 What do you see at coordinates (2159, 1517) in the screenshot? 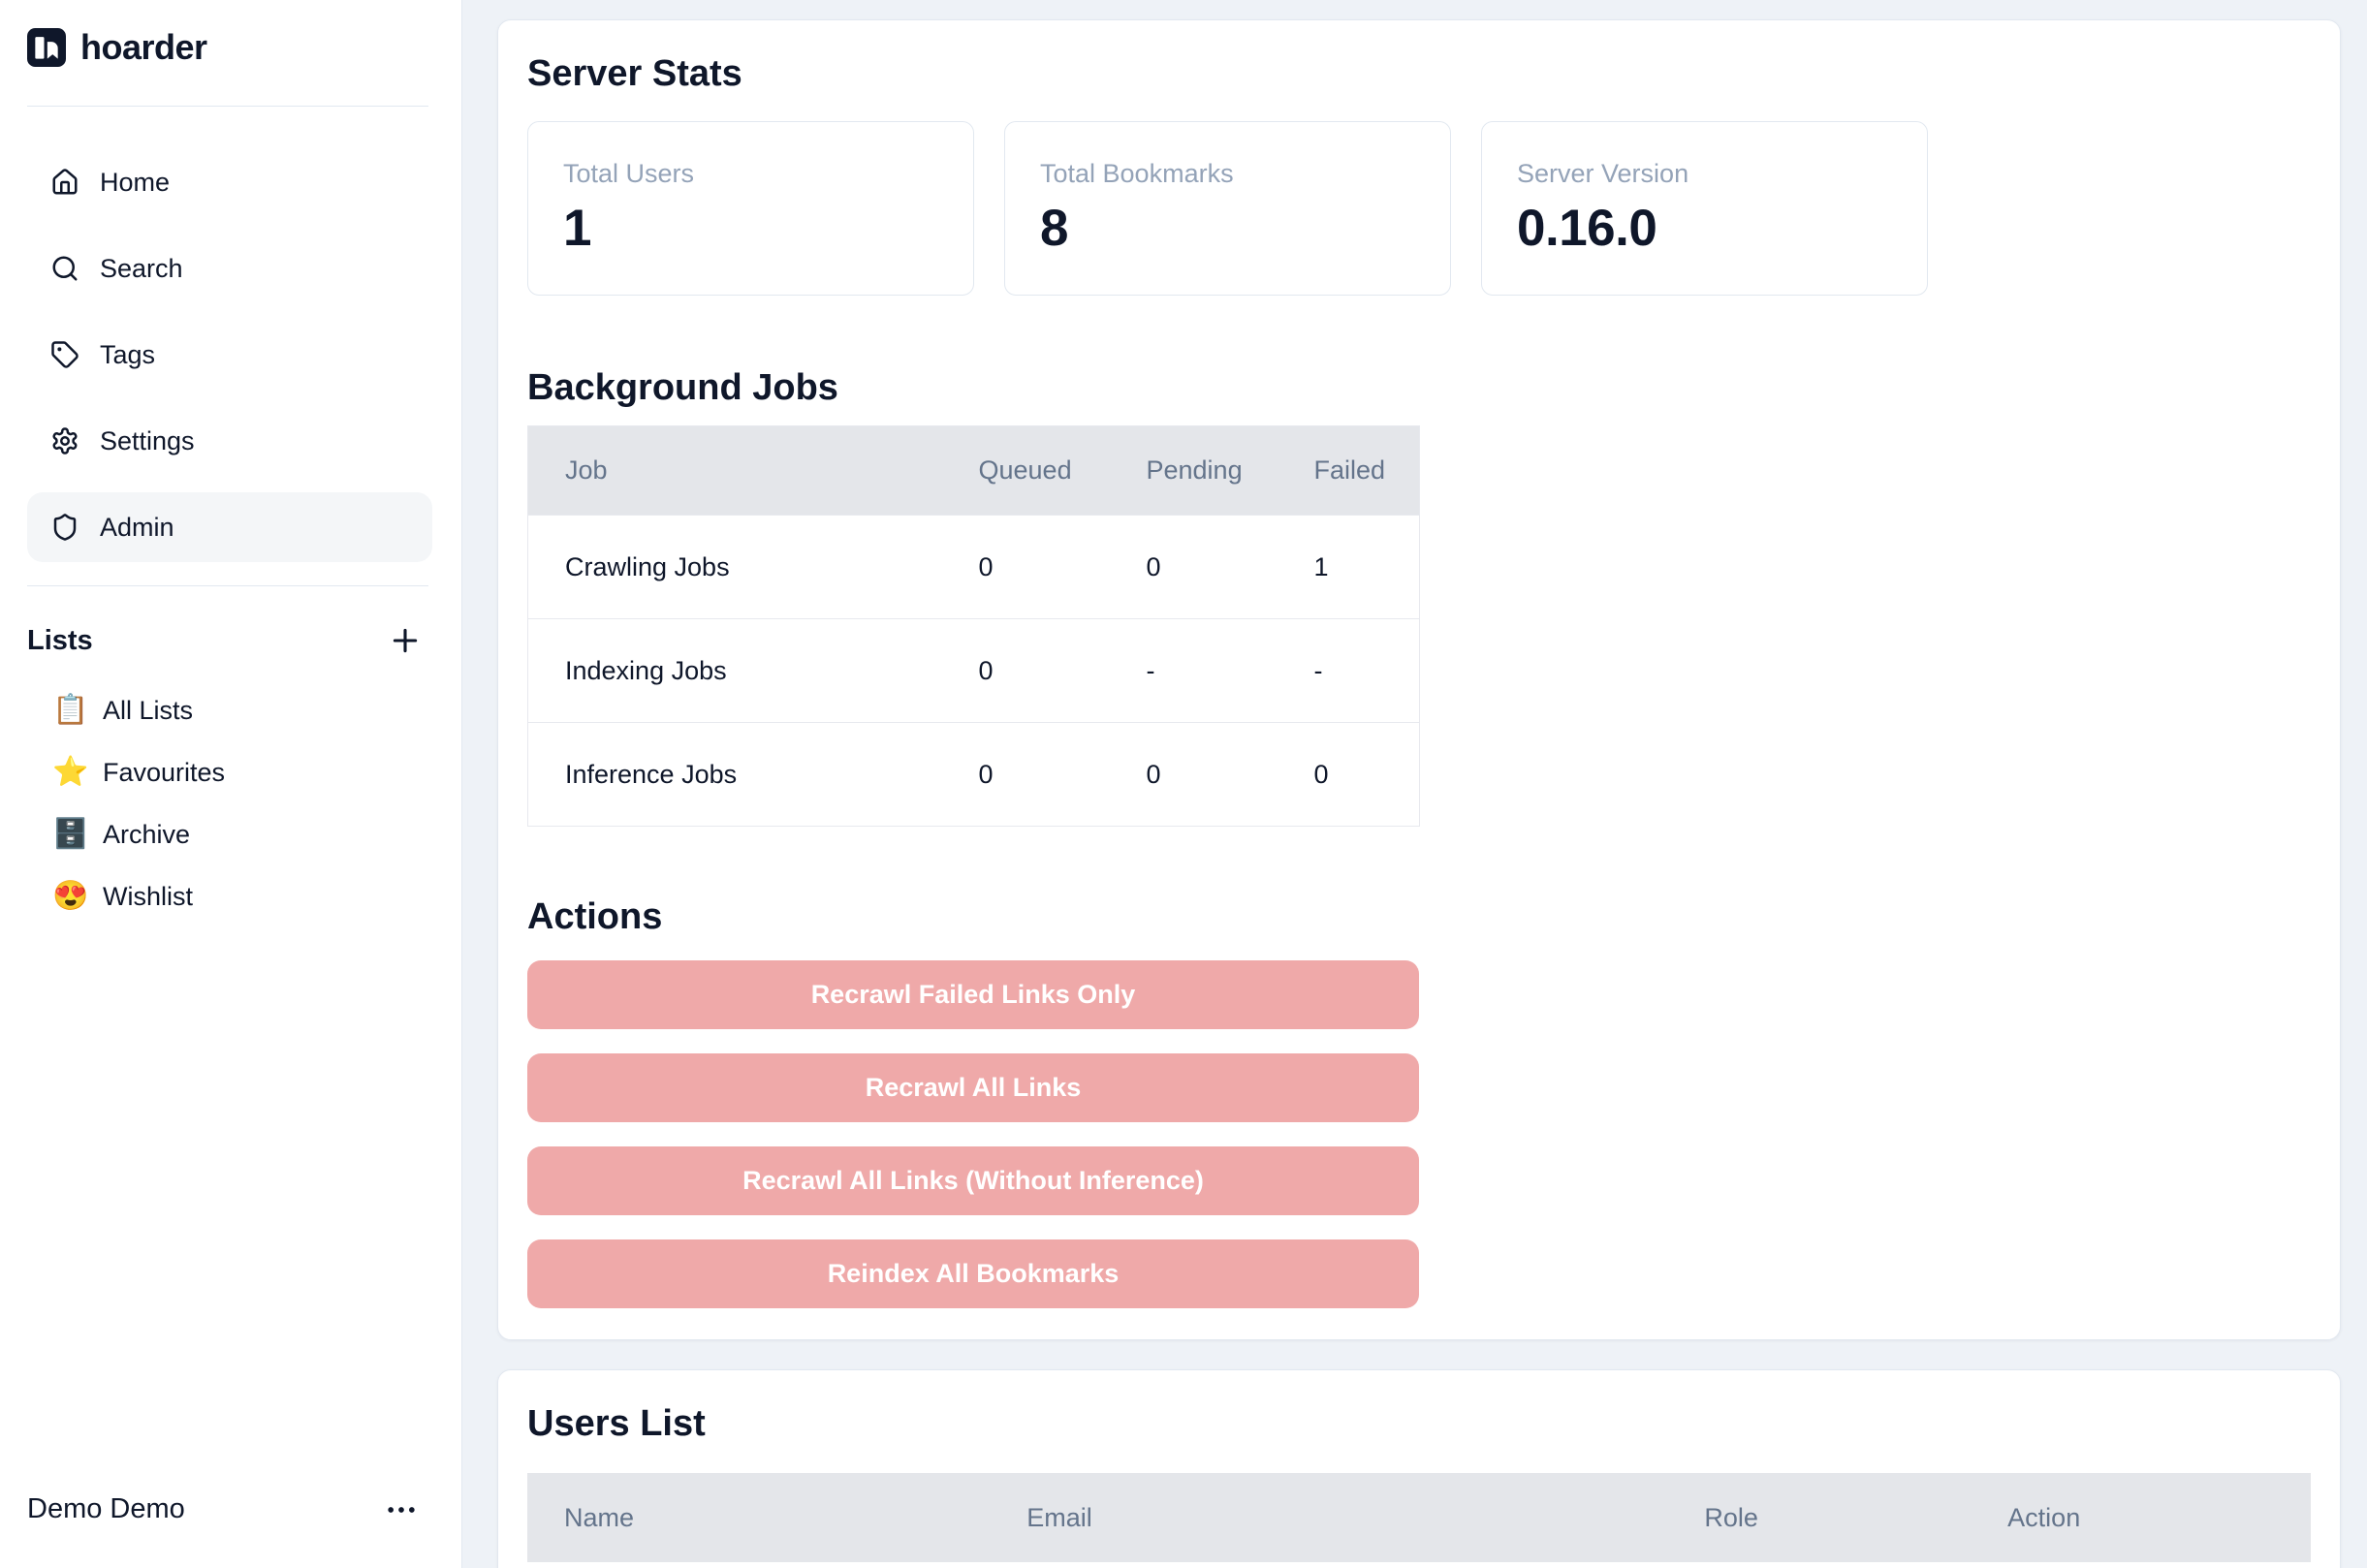
I see `column-header-action: Action` at bounding box center [2159, 1517].